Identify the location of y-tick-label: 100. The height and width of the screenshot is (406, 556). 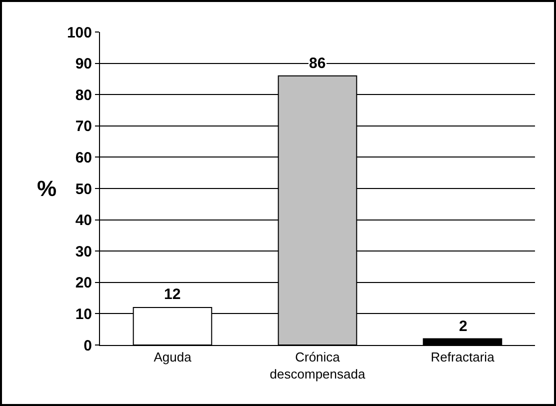
(79, 33).